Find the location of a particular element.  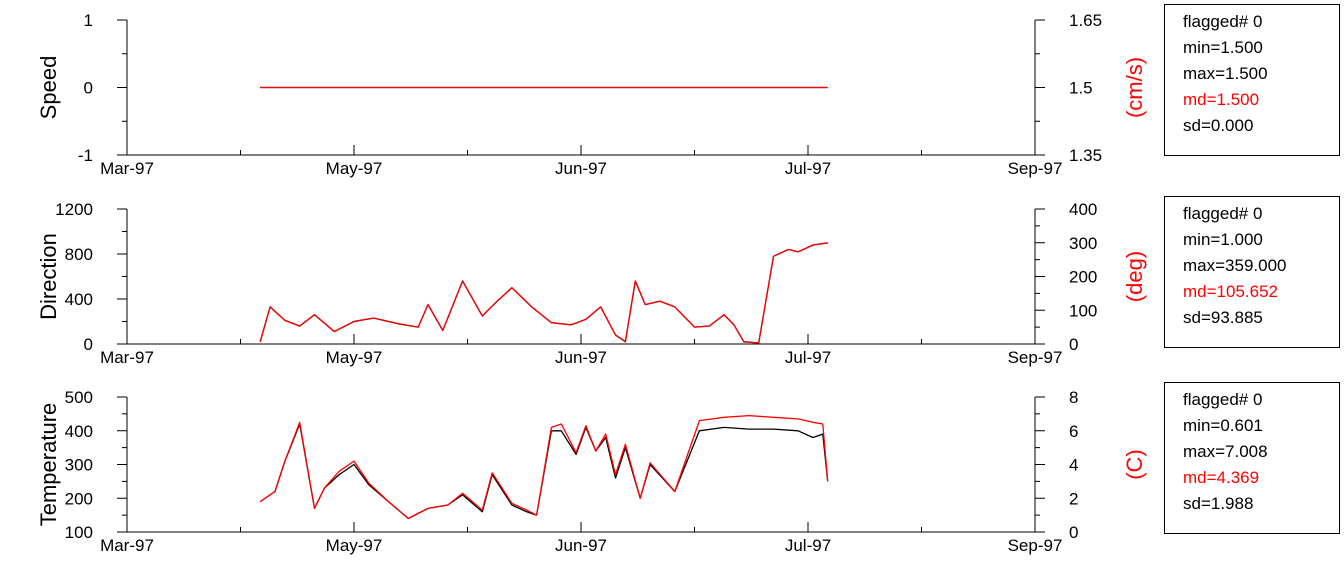

y2-tick-label: 200 is located at coordinates (1083, 277).